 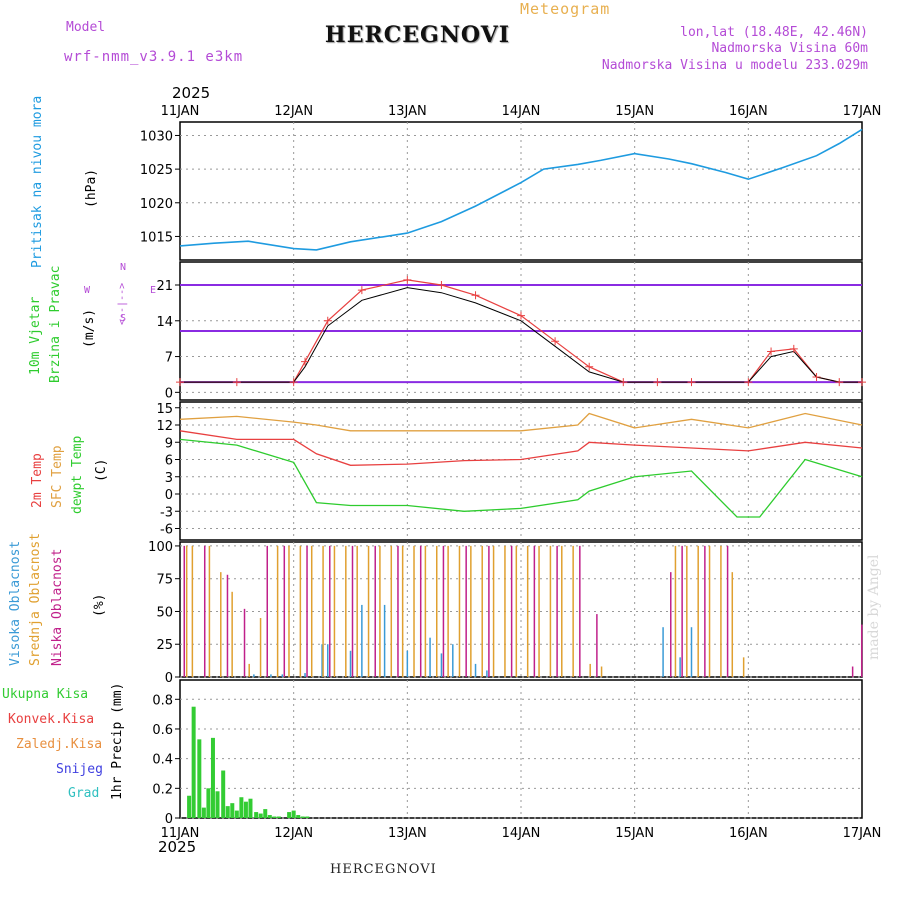 I want to click on precip-label-total: Ukupna Kisa, so click(x=45, y=694).